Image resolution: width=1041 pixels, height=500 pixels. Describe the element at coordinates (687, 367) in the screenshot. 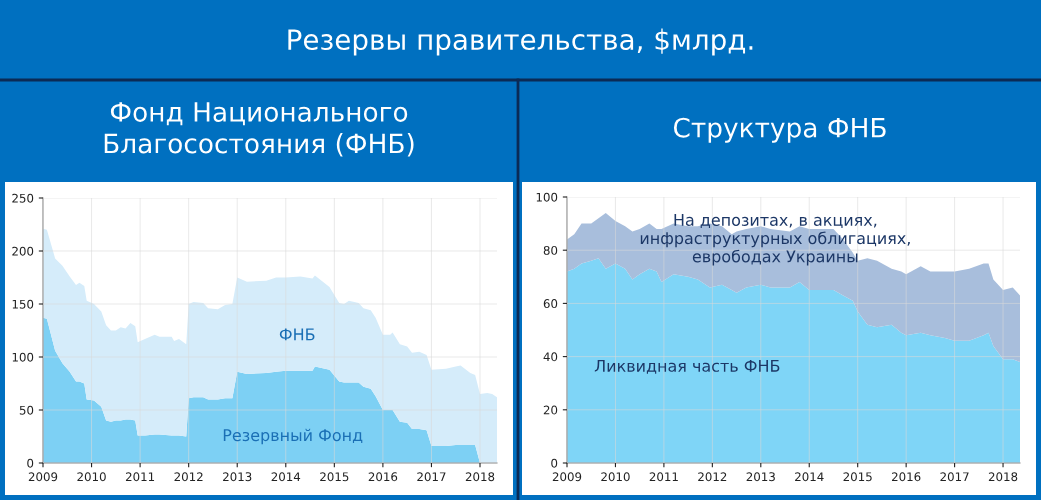

I see `series-label: Ликвидная часть ФНБ` at that location.